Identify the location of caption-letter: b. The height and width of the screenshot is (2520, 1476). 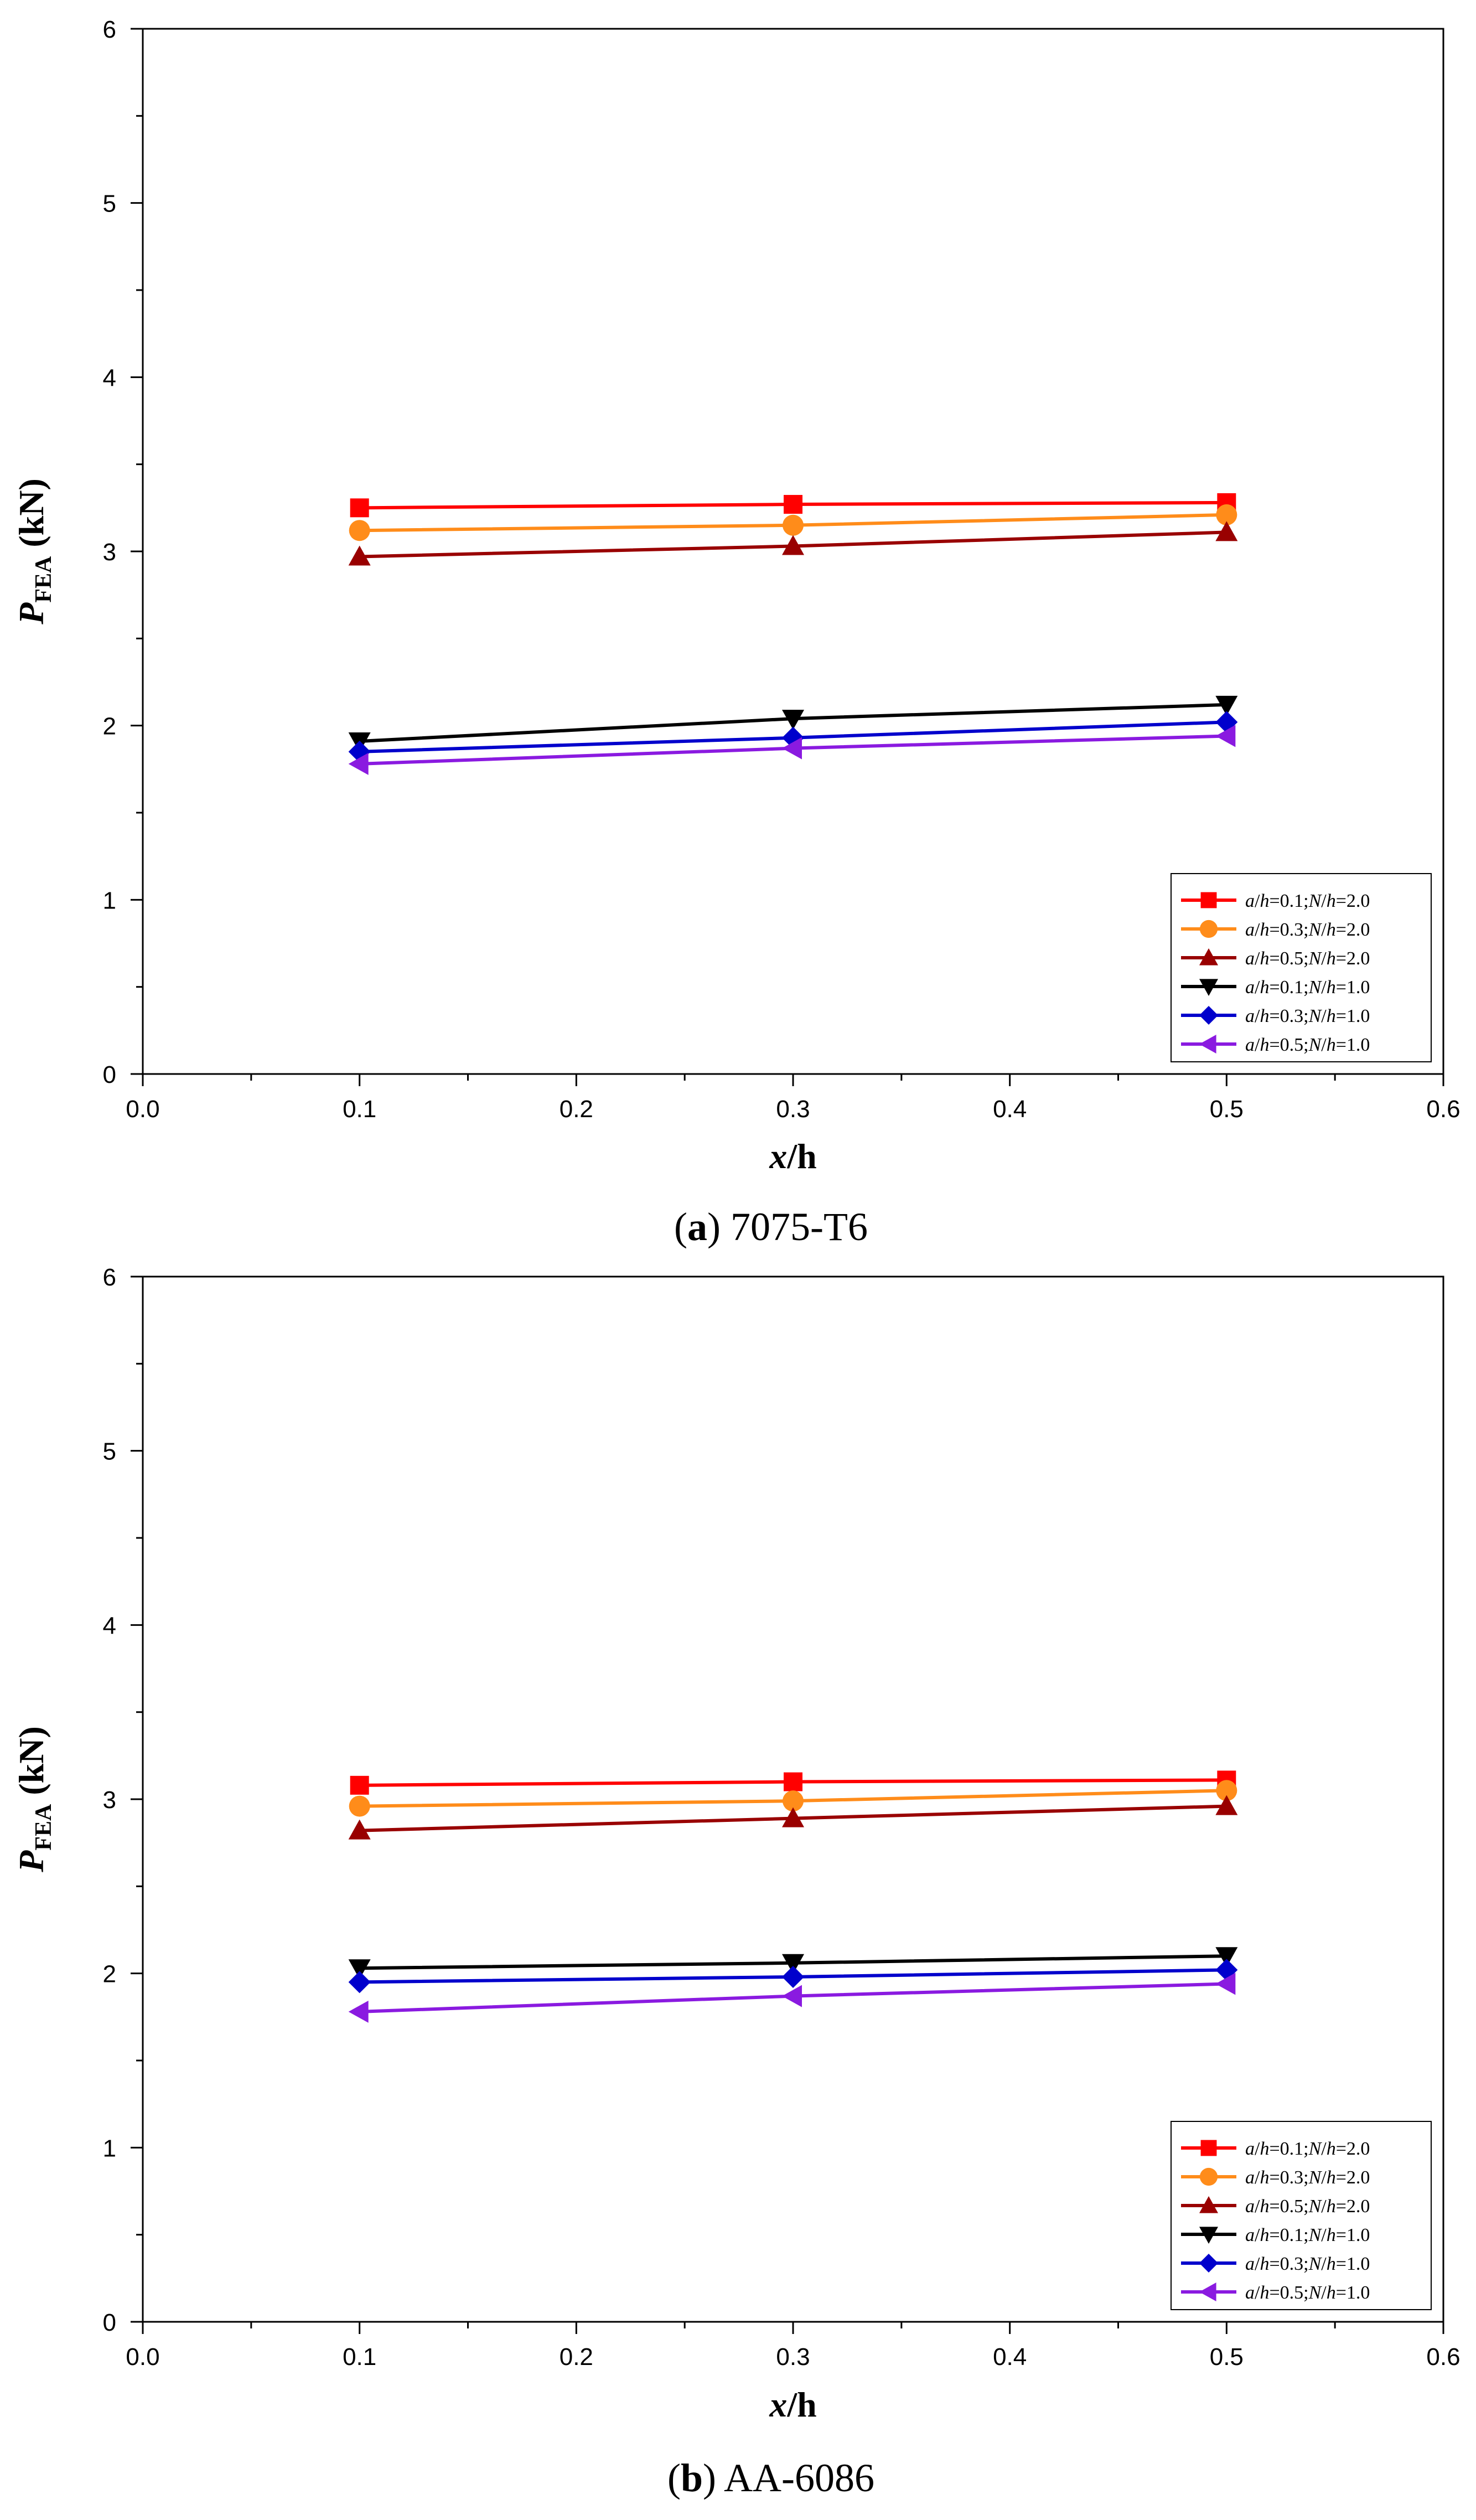
(692, 2478).